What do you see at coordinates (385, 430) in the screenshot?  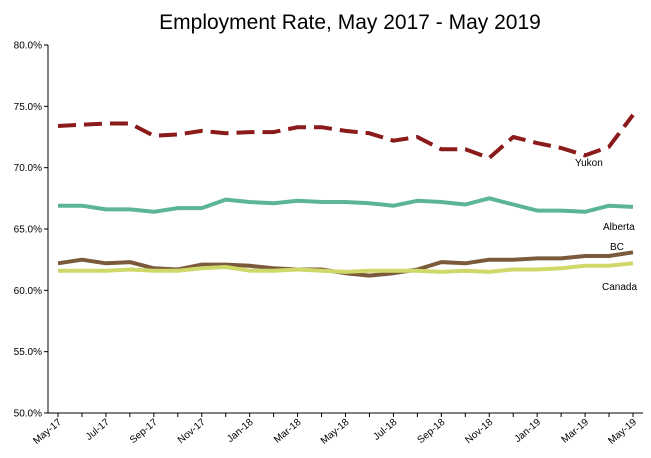 I see `x-tick-label: Jul-18` at bounding box center [385, 430].